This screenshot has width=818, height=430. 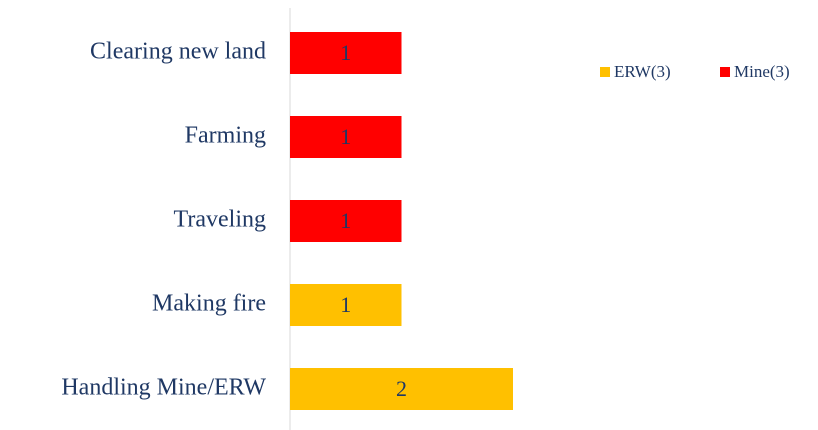 I want to click on category-label: Farming, so click(x=225, y=136).